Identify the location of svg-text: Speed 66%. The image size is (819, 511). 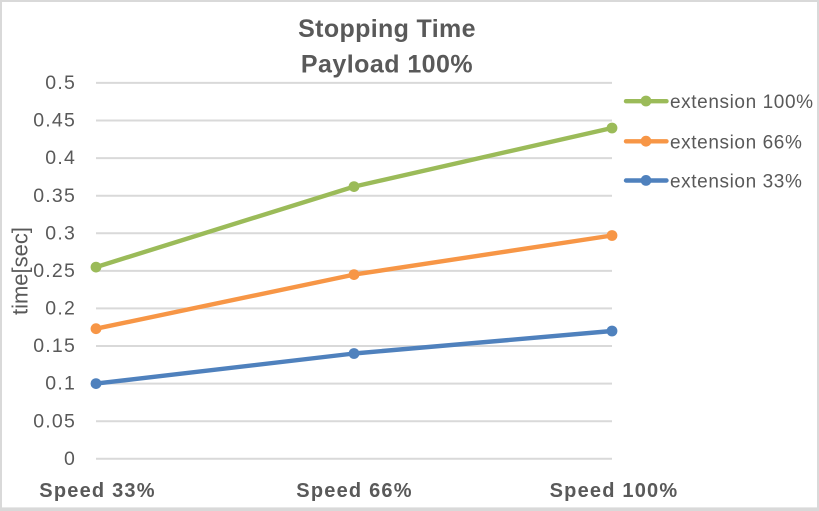
(354, 491).